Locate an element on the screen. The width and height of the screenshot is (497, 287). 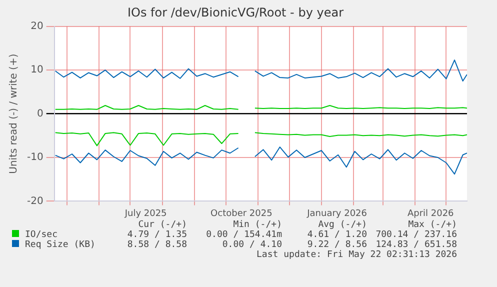
text: 8.58 / 8.58 is located at coordinates (156, 245).